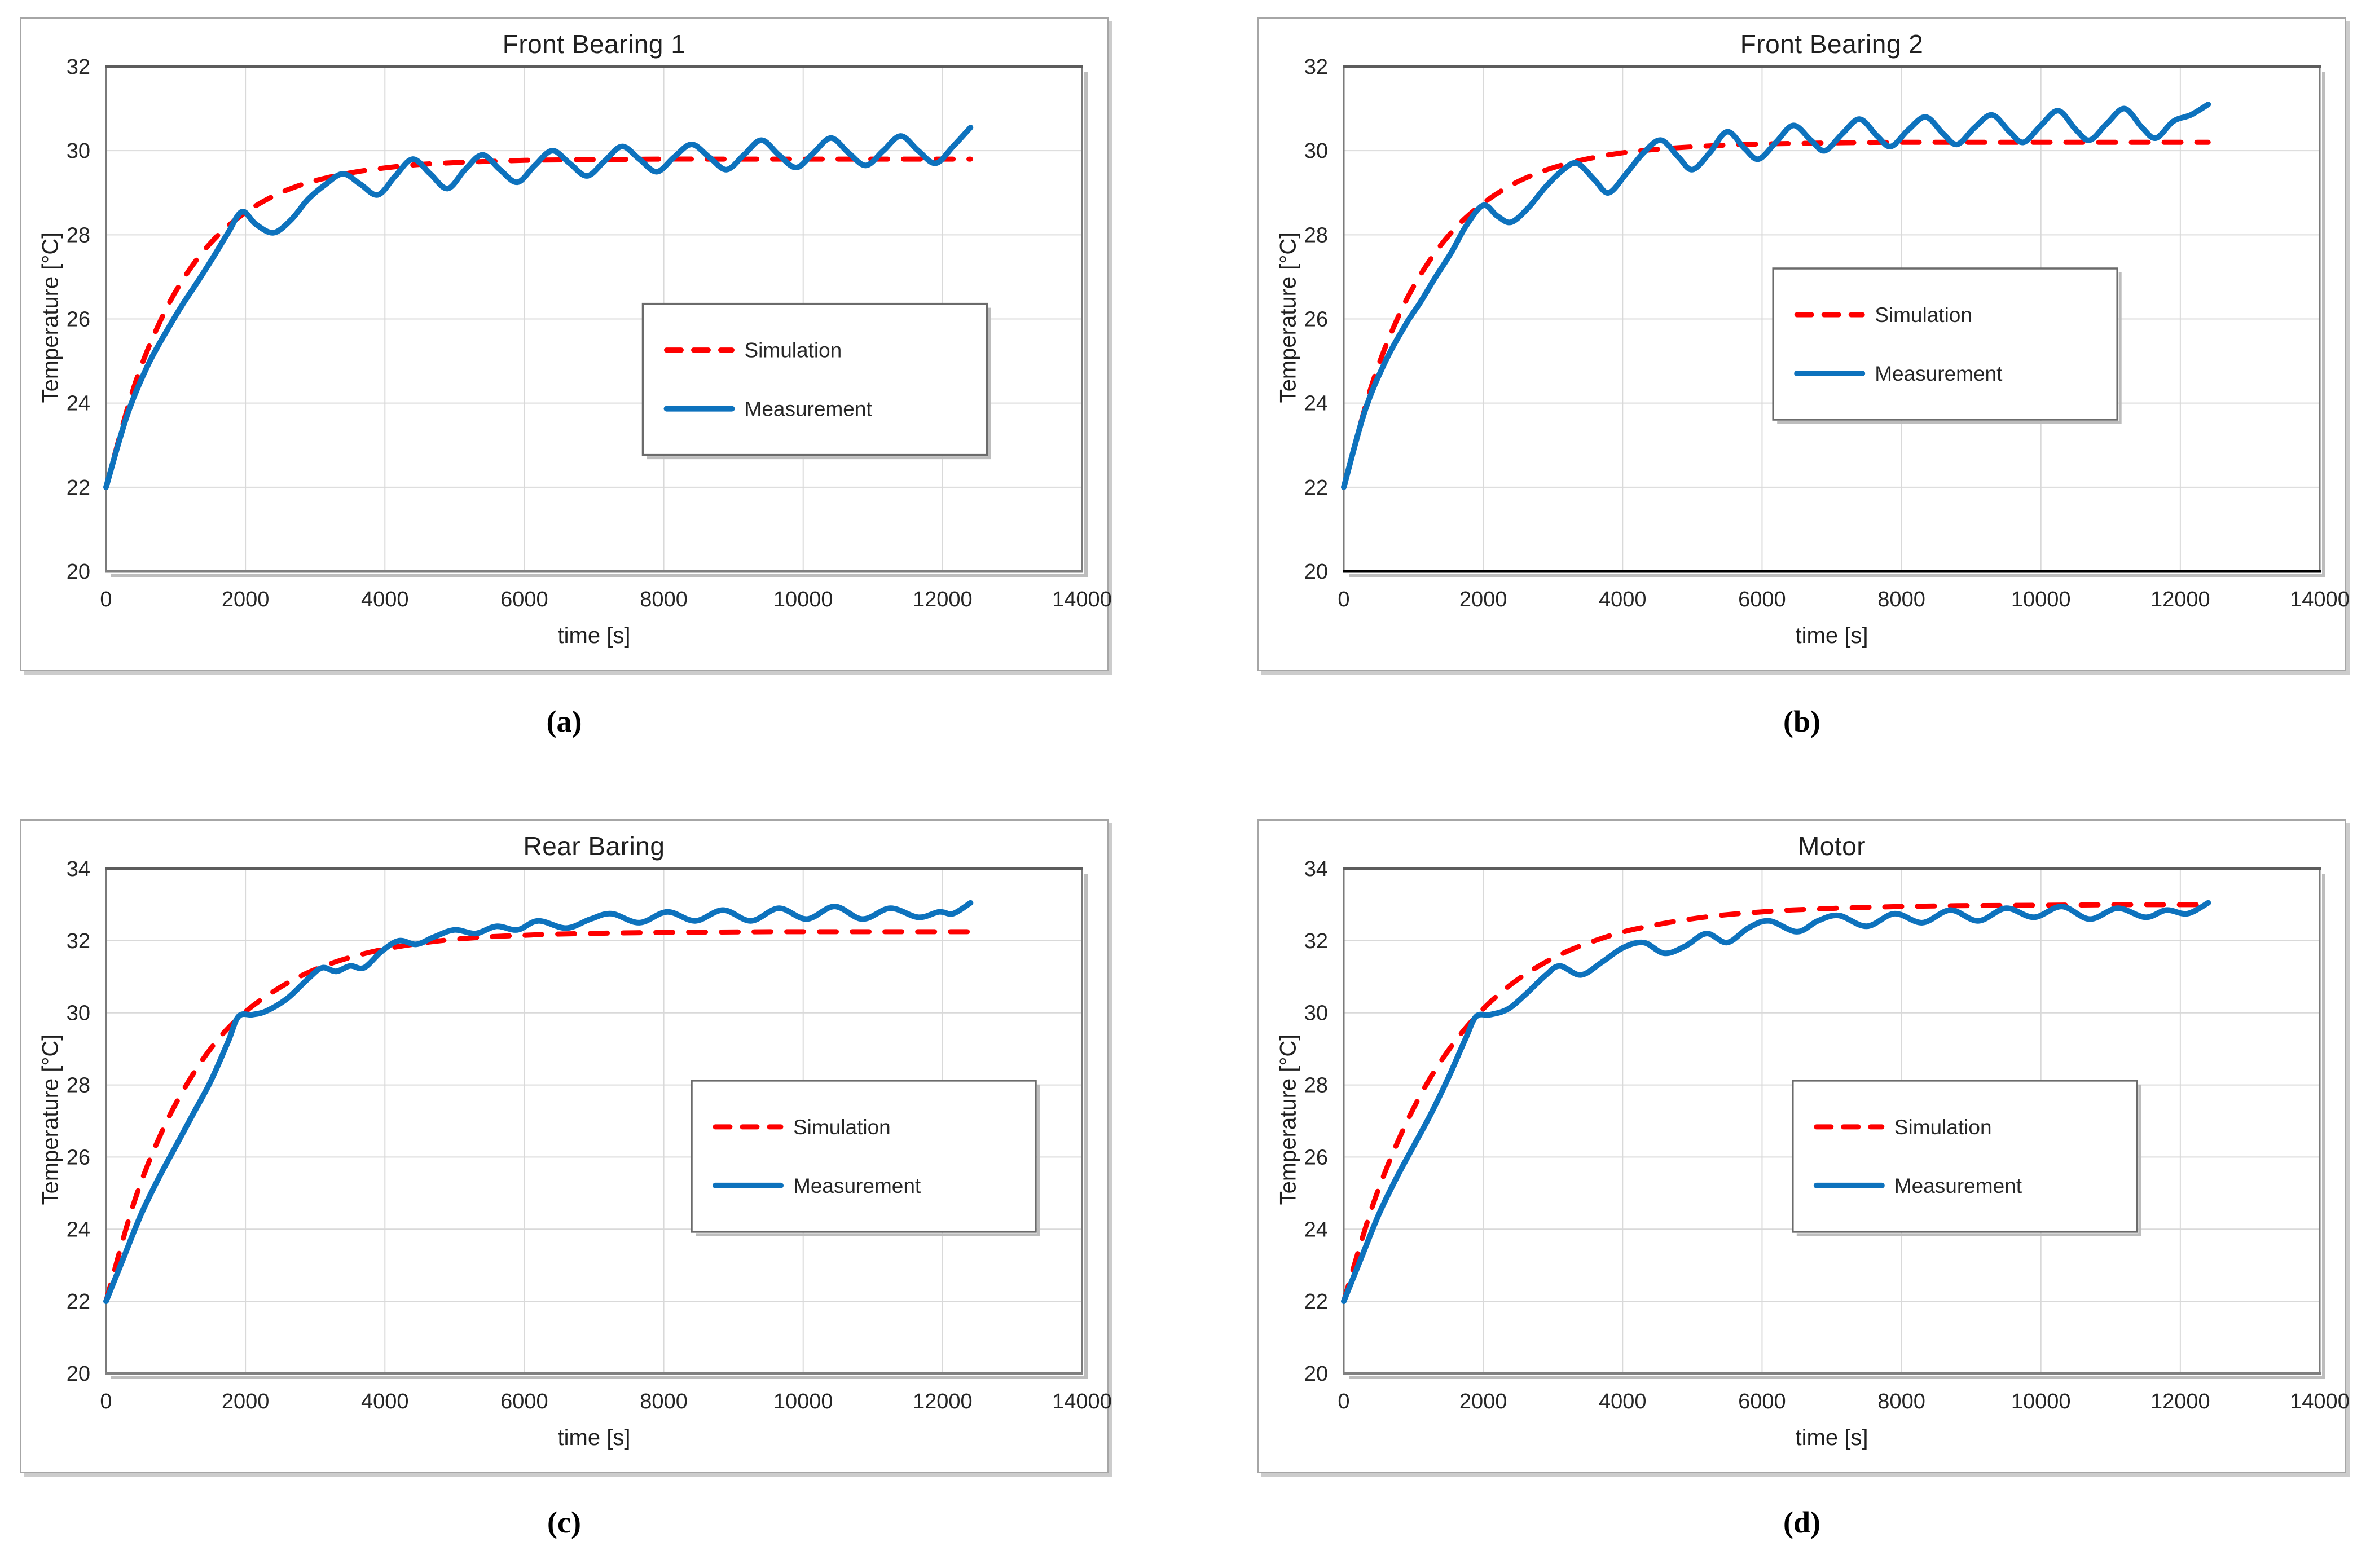 The height and width of the screenshot is (1568, 2366). What do you see at coordinates (1832, 44) in the screenshot?
I see `chart-title: Front Bearing 2` at bounding box center [1832, 44].